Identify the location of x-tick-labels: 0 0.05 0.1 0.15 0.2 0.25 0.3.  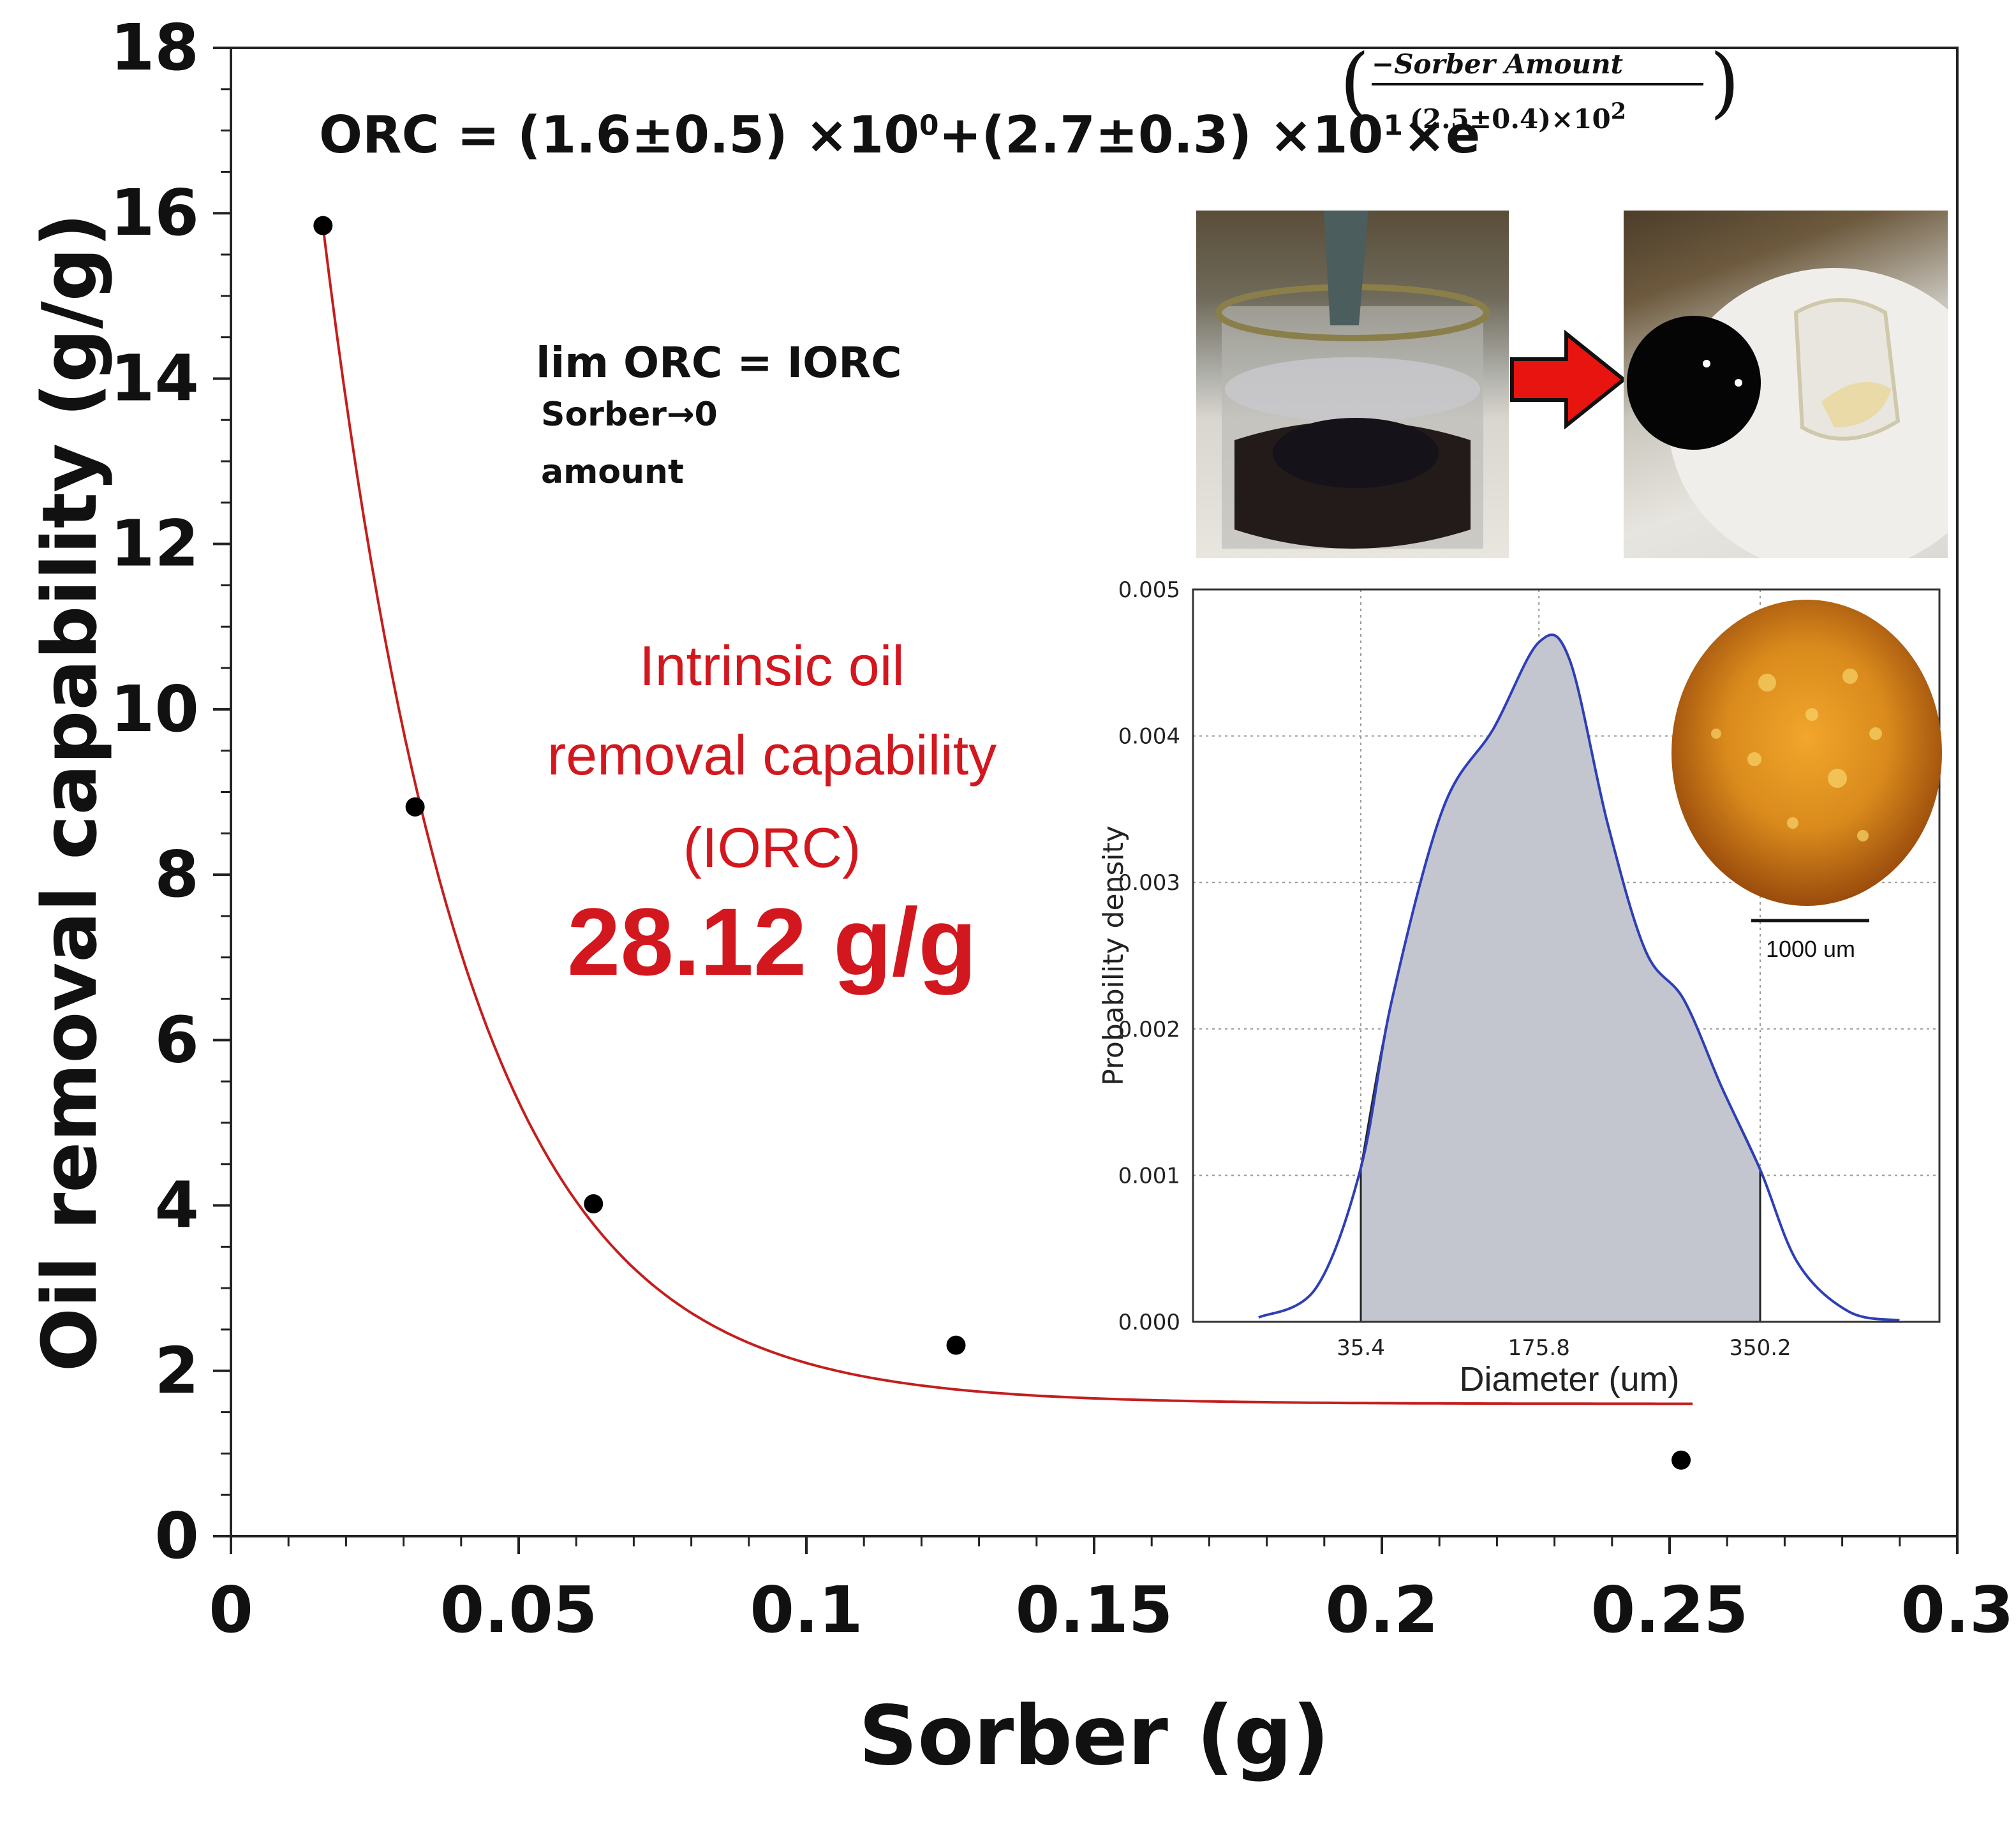
(1111, 1610).